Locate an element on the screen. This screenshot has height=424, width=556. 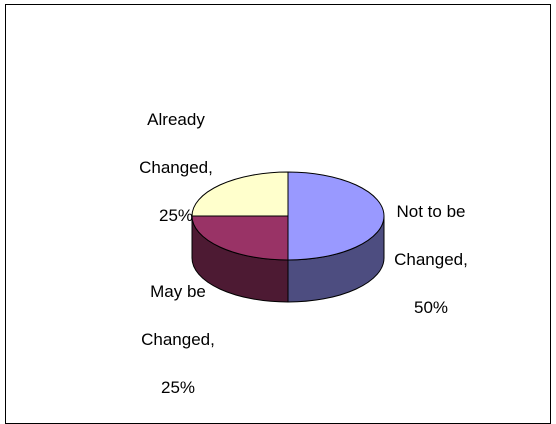
pie-slice-already-changed is located at coordinates (240, 194).